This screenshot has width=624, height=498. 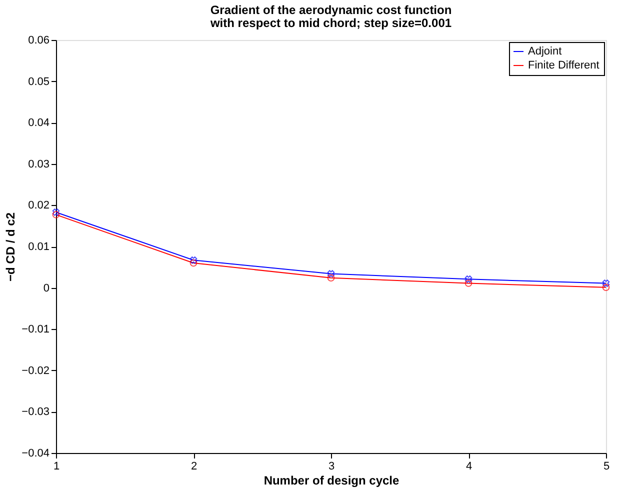 What do you see at coordinates (39, 164) in the screenshot?
I see `y-tick-label: 0.03` at bounding box center [39, 164].